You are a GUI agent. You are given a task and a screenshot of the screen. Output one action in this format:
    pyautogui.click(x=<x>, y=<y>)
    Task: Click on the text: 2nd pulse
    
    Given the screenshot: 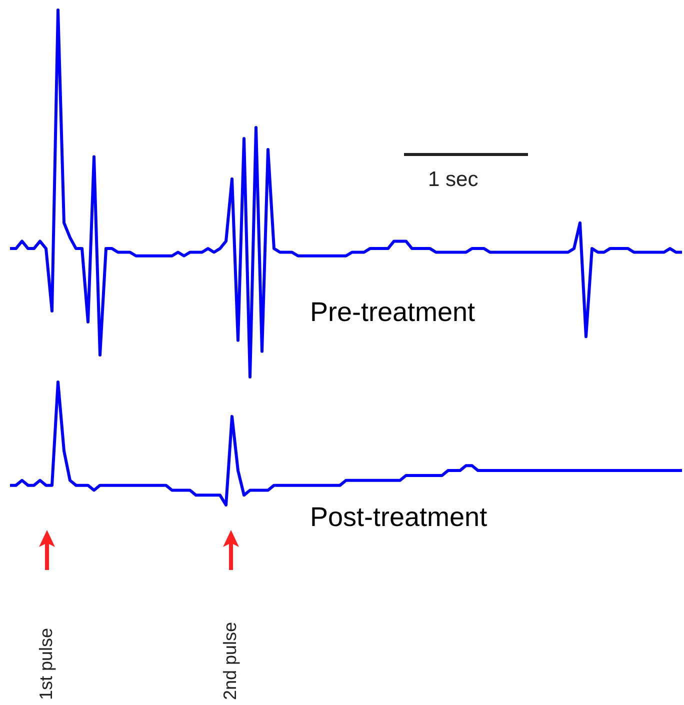 What is the action you would take?
    pyautogui.click(x=230, y=661)
    